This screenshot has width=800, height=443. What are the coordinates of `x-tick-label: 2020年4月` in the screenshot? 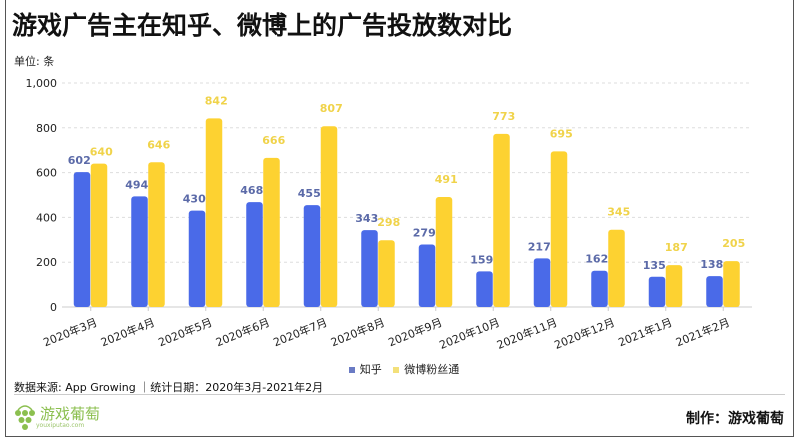 It's located at (128, 332).